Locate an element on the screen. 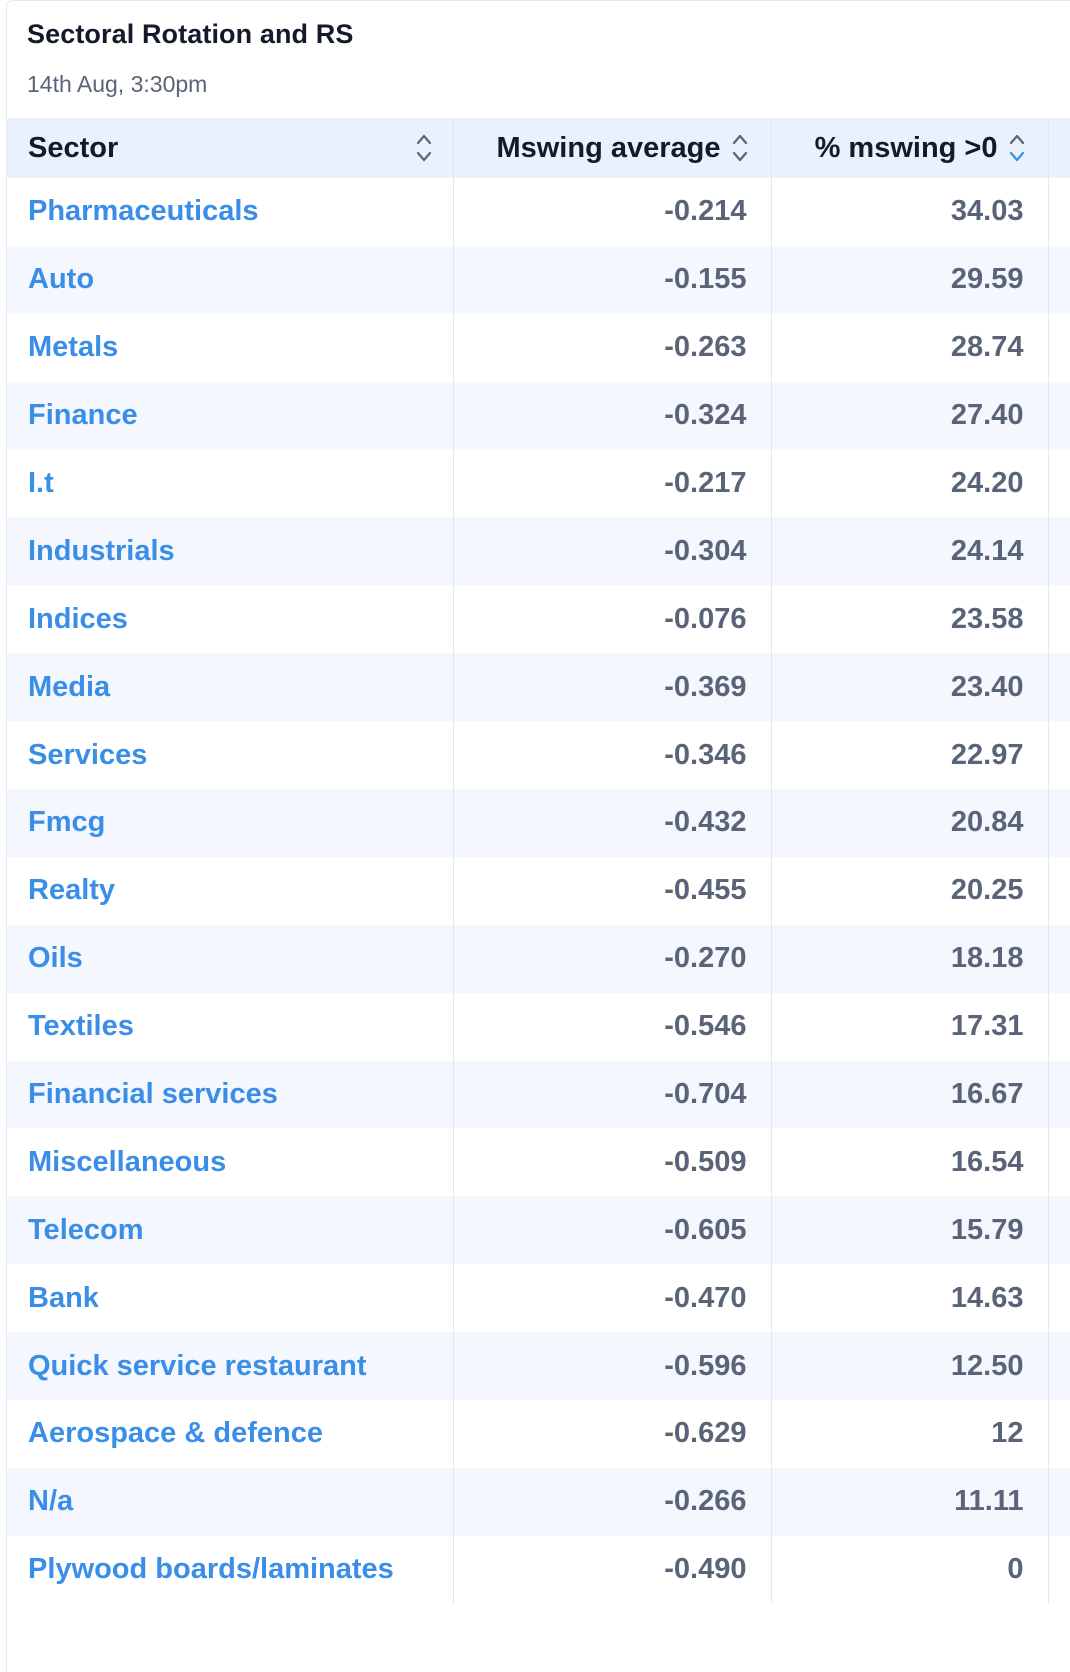 This screenshot has width=1070, height=1672. mswing-average-cell: -0.455 is located at coordinates (612, 890).